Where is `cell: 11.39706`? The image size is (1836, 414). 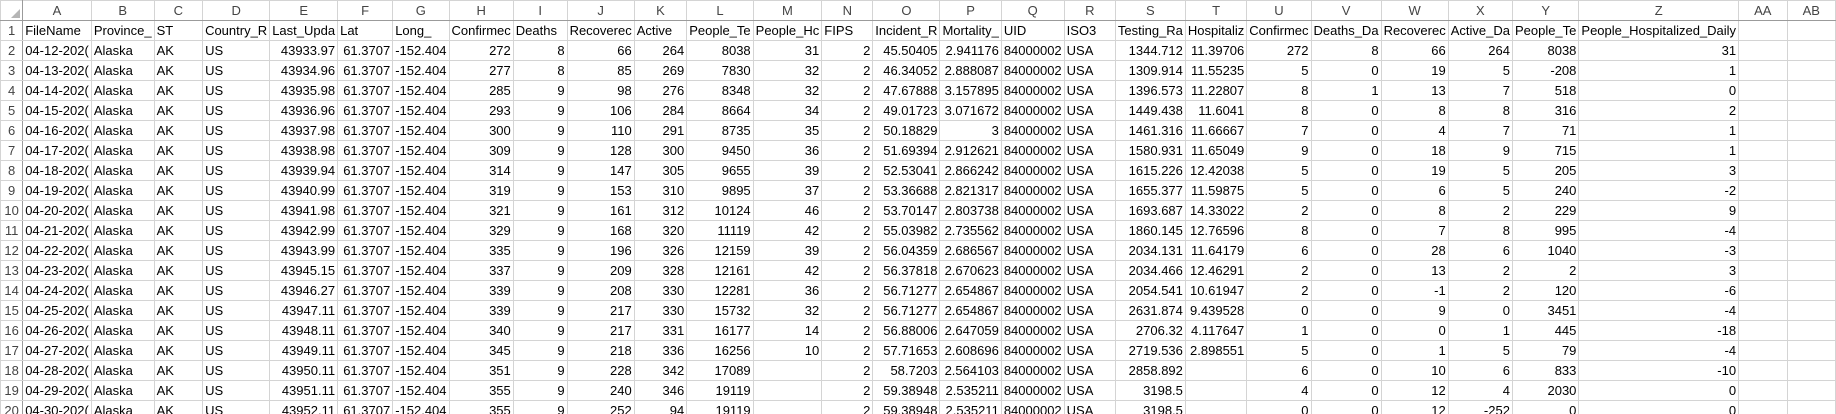
cell: 11.39706 is located at coordinates (1216, 50).